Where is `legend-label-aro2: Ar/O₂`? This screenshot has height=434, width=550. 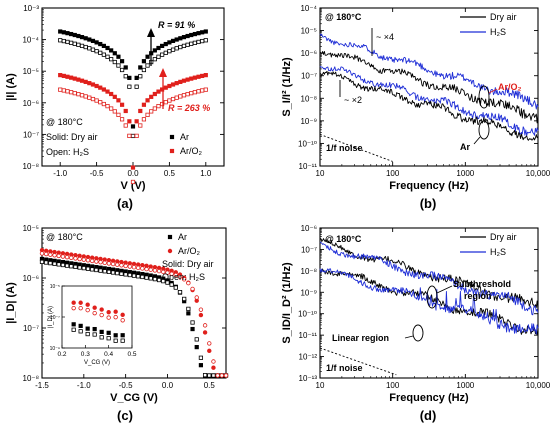 legend-label-aro2: Ar/O₂ is located at coordinates (191, 151).